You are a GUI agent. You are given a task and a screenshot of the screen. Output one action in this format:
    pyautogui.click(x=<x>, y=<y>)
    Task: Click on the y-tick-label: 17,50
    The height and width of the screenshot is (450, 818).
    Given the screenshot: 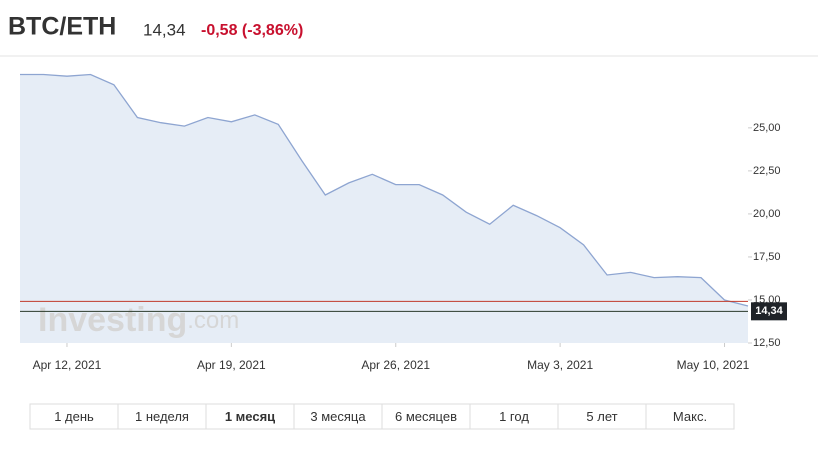 What is the action you would take?
    pyautogui.click(x=767, y=257)
    